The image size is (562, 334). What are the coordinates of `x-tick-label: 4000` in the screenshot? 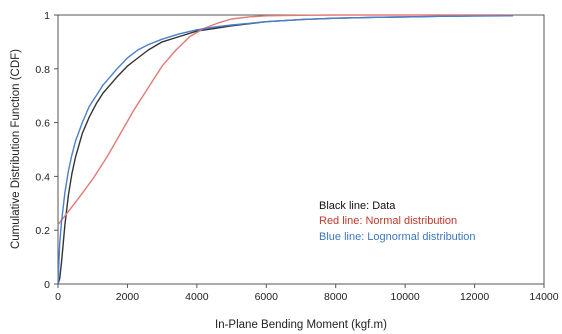 It's located at (197, 297).